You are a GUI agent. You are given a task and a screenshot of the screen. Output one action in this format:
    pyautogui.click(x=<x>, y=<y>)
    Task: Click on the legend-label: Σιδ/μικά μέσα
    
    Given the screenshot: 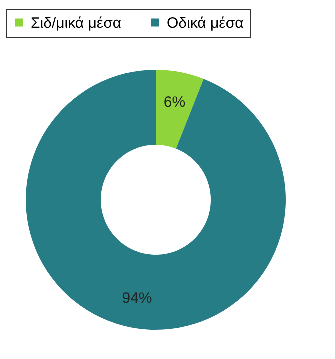 What is the action you would take?
    pyautogui.click(x=76, y=23)
    